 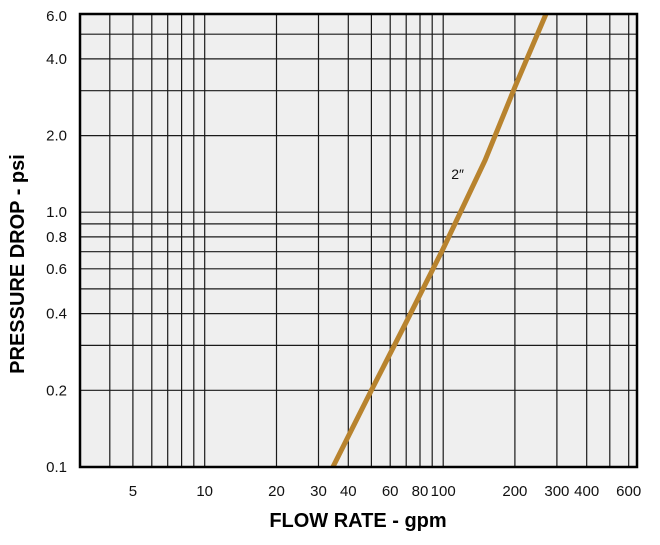 I want to click on x-tick-label: 60, so click(x=390, y=491).